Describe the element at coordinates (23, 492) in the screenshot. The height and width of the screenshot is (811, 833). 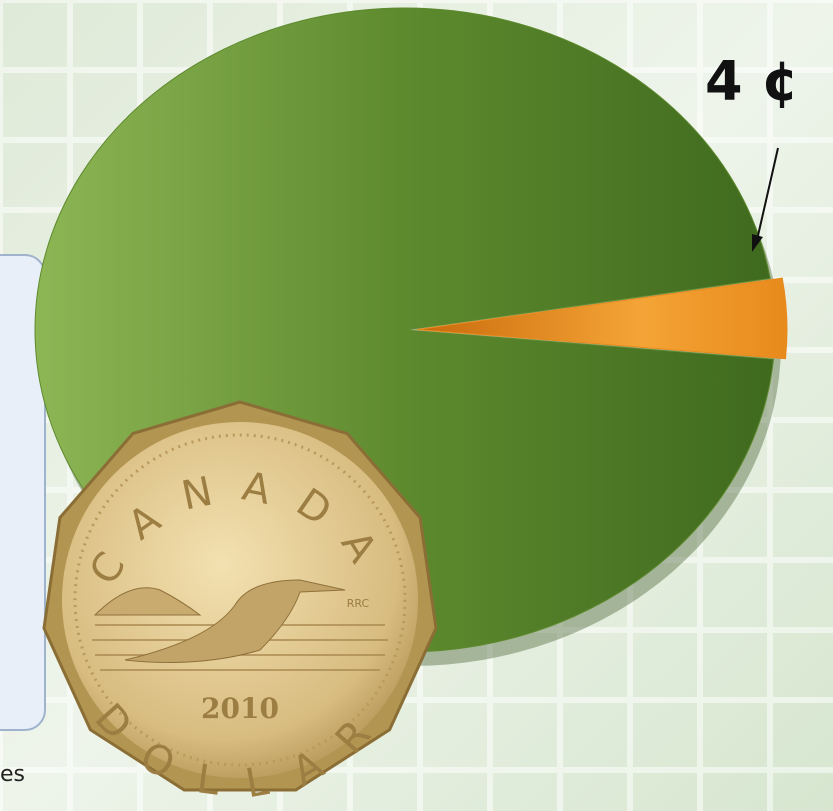
I see `side-panel` at that location.